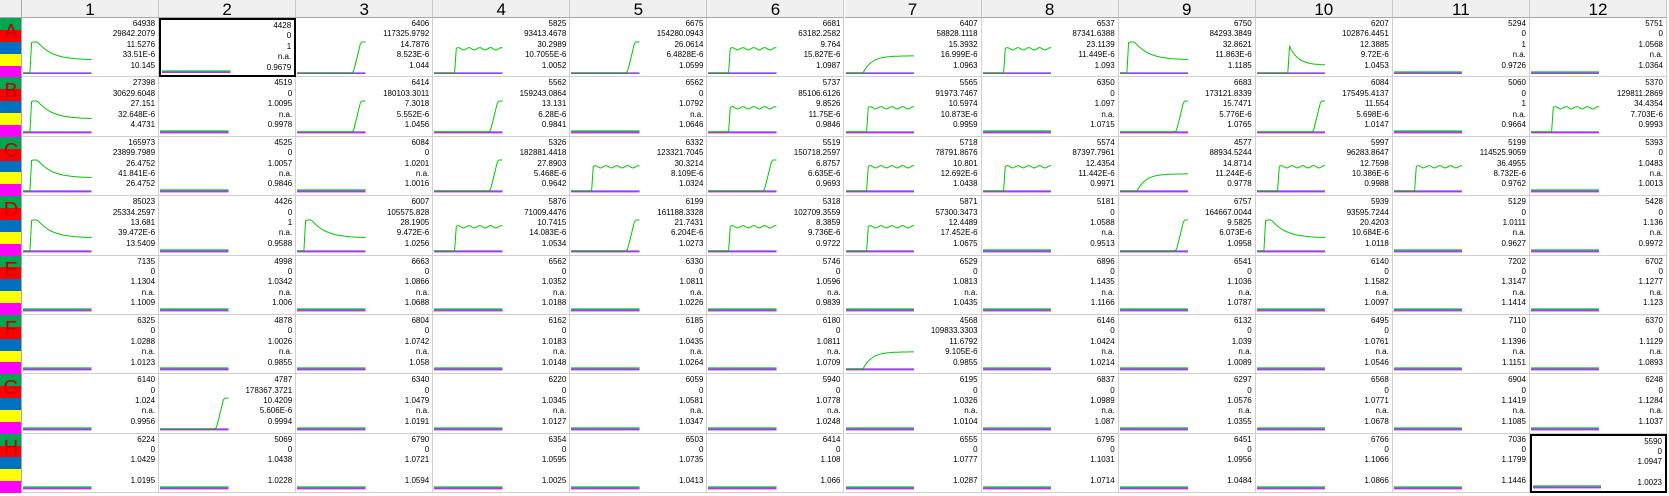 This screenshot has width=1669, height=496. I want to click on well-G9: 6297 0 1.0576 n.a. 1.0355, so click(1187, 404).